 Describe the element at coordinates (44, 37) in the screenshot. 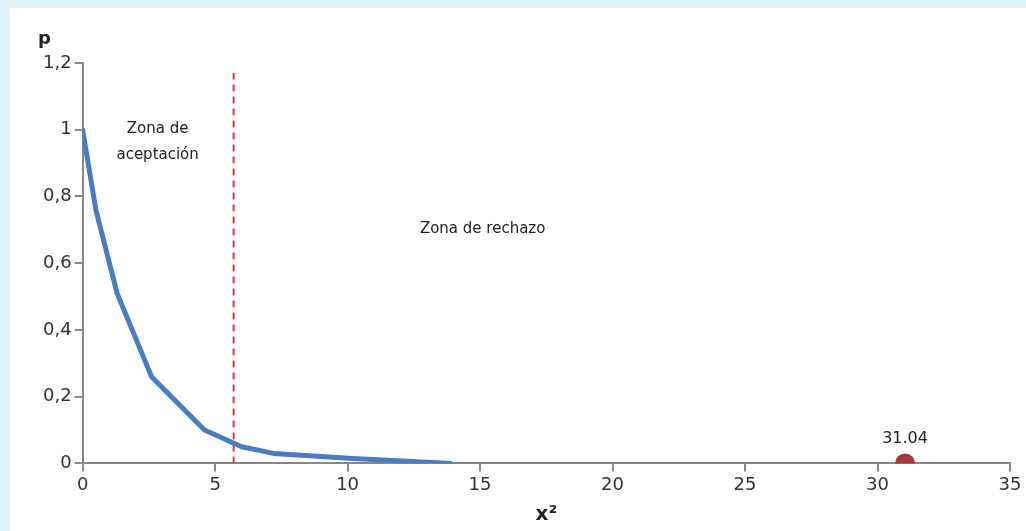

I see `y-axis-title: p` at that location.